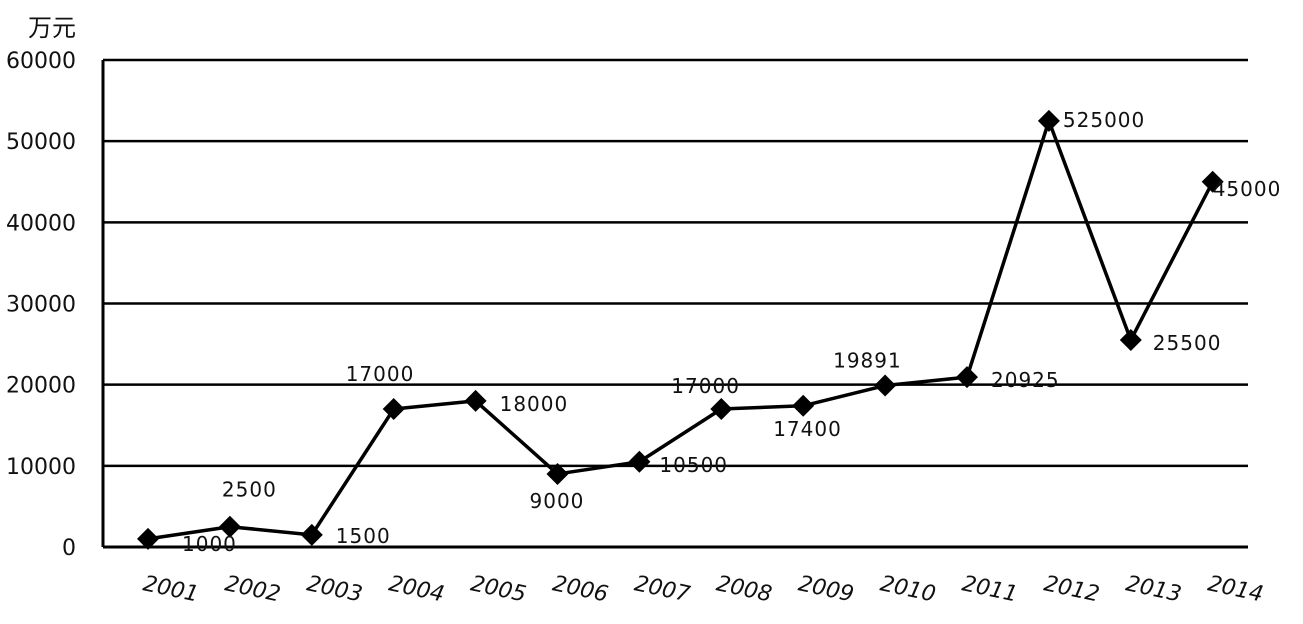 The width and height of the screenshot is (1303, 624). Describe the element at coordinates (416, 589) in the screenshot. I see `x-tick-label: 2004` at that location.